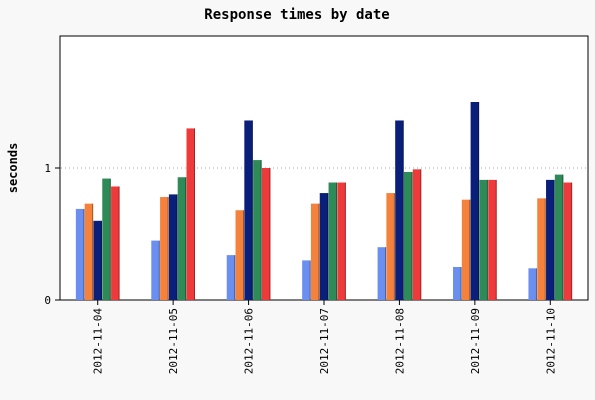 The height and width of the screenshot is (400, 595). I want to click on x-tick-label: 2012-11-08, so click(399, 341).